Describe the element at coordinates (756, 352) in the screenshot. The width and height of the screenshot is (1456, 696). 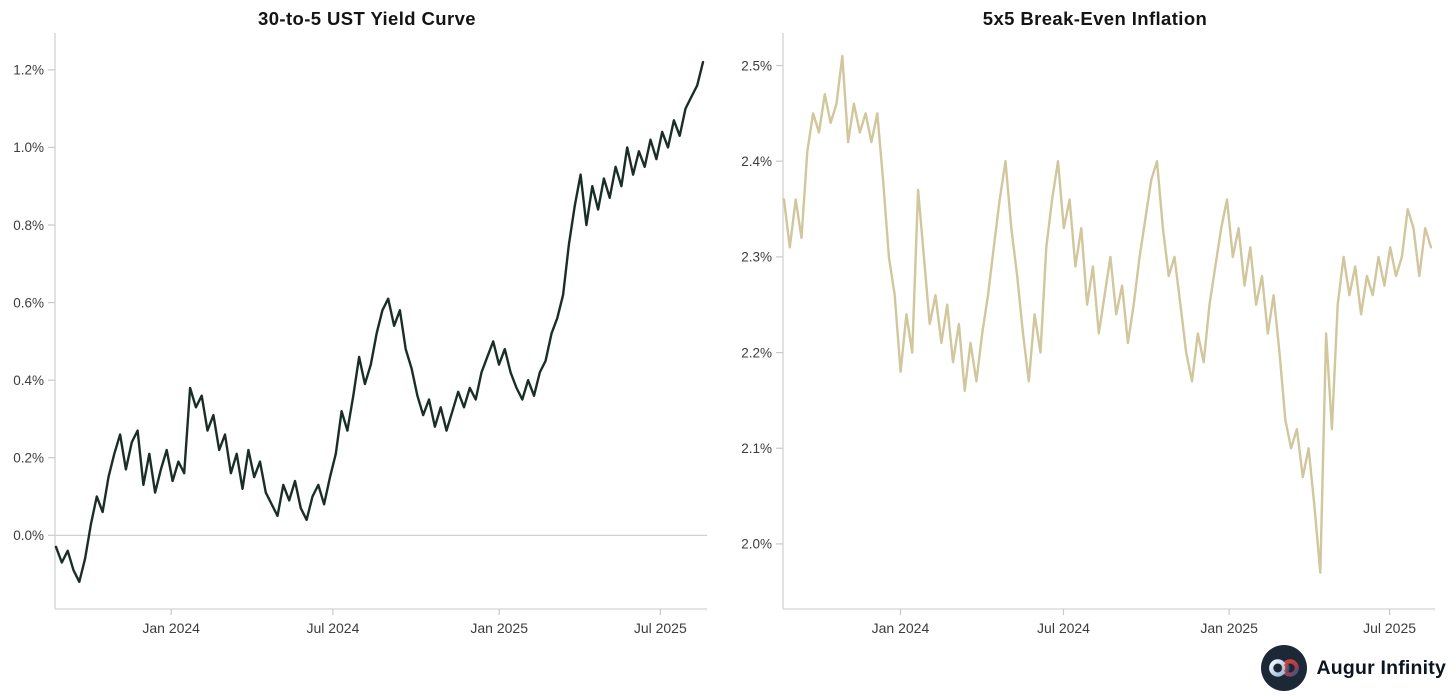
I see `y-tick-label: 2.2%` at that location.